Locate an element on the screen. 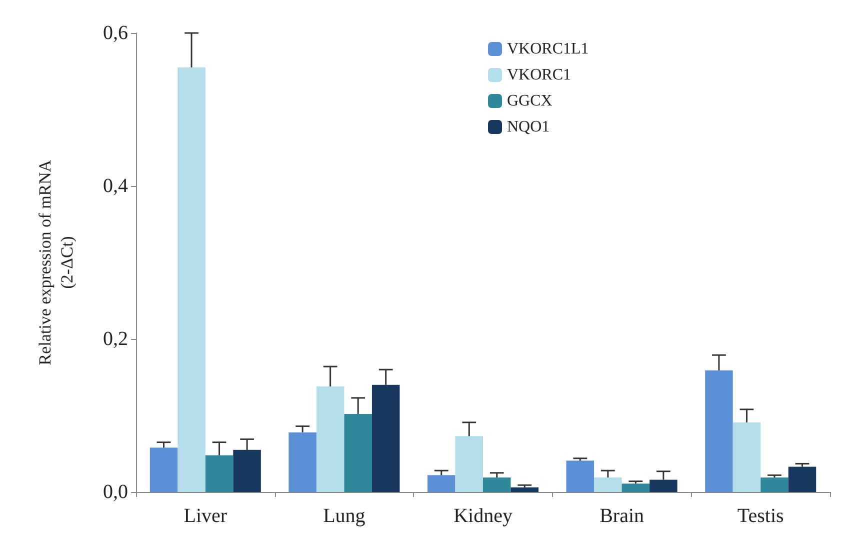 The image size is (858, 544). y-tick-label: 0,0 is located at coordinates (115, 492).